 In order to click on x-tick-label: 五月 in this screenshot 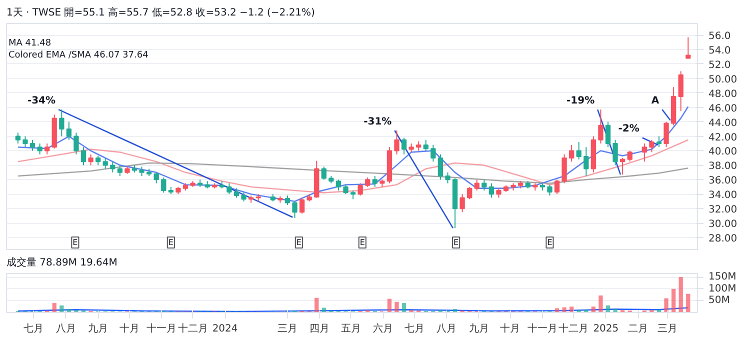, I will do `click(350, 329)`.